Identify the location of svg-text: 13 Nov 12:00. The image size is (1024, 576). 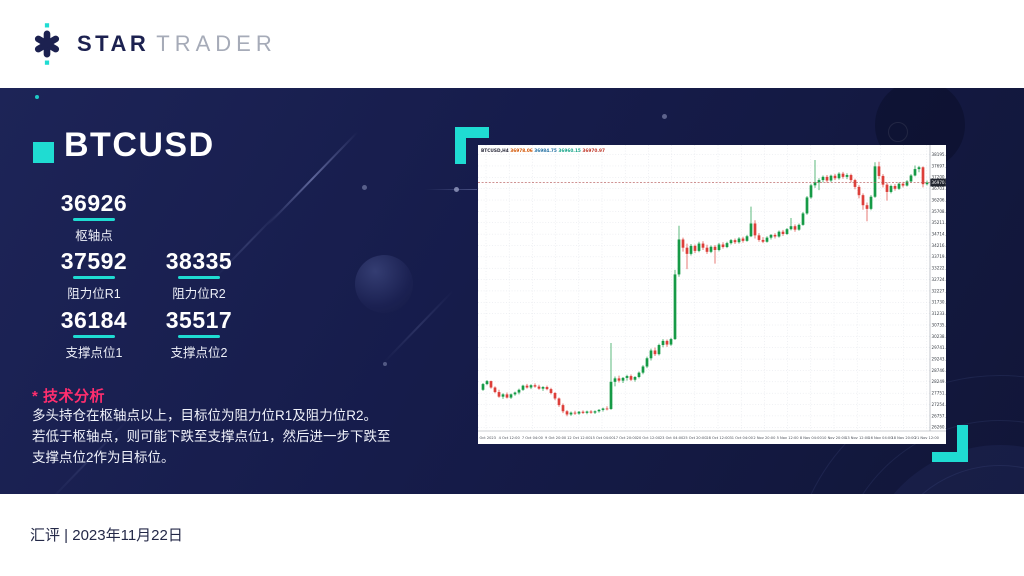
(857, 438).